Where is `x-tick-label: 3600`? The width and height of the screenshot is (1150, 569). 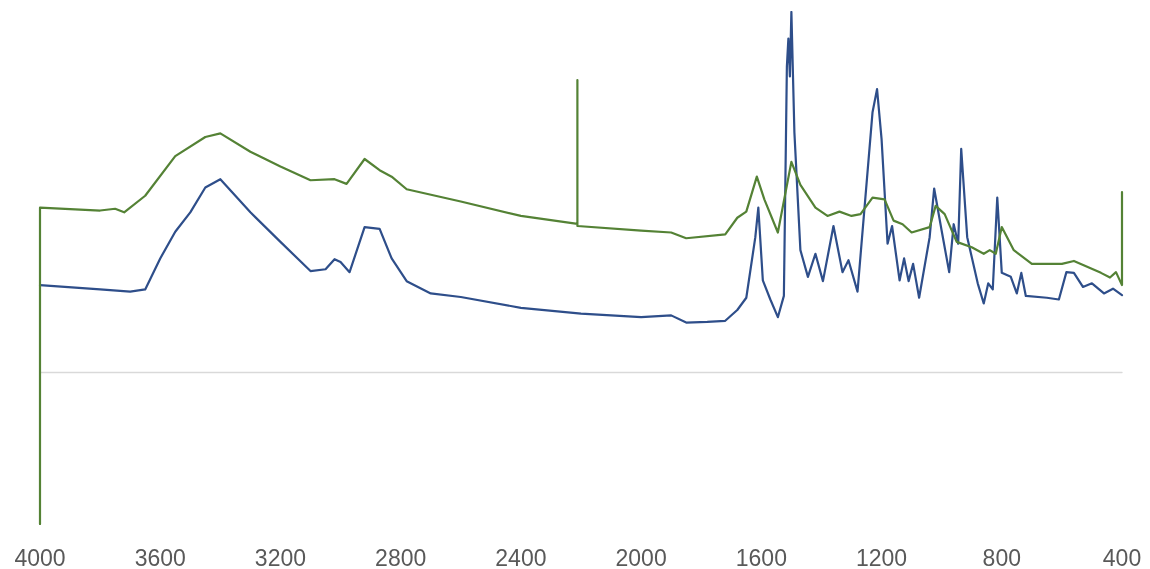 x-tick-label: 3600 is located at coordinates (160, 556).